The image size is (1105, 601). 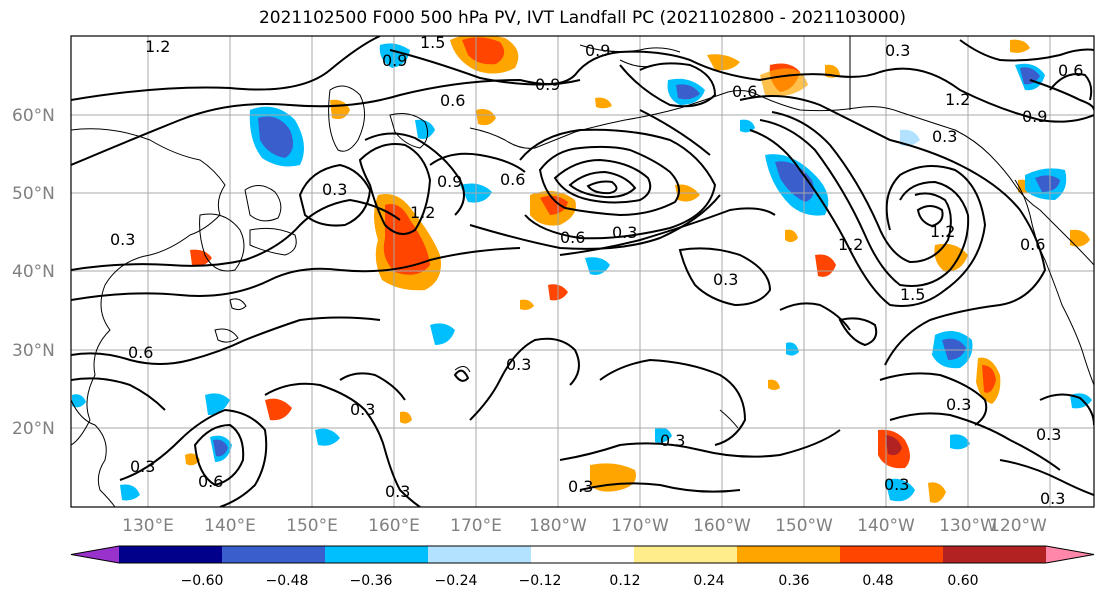 I want to click on colorbar-tick-label: 0.48, so click(x=877, y=581).